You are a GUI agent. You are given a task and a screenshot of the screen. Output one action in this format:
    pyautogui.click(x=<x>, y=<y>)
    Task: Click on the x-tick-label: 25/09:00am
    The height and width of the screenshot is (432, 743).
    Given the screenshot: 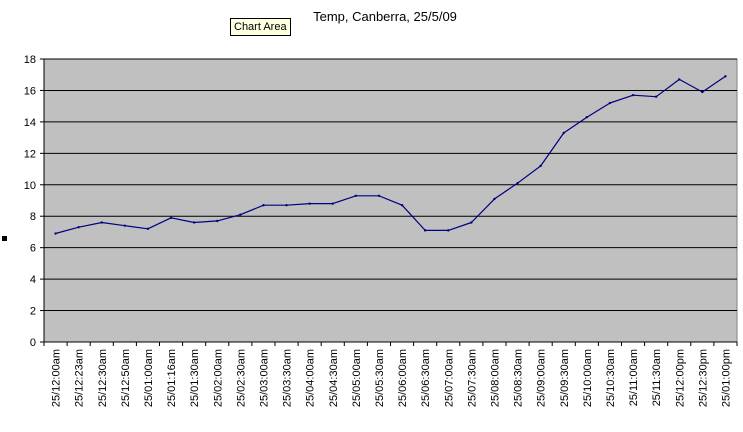 What is the action you would take?
    pyautogui.click(x=542, y=378)
    